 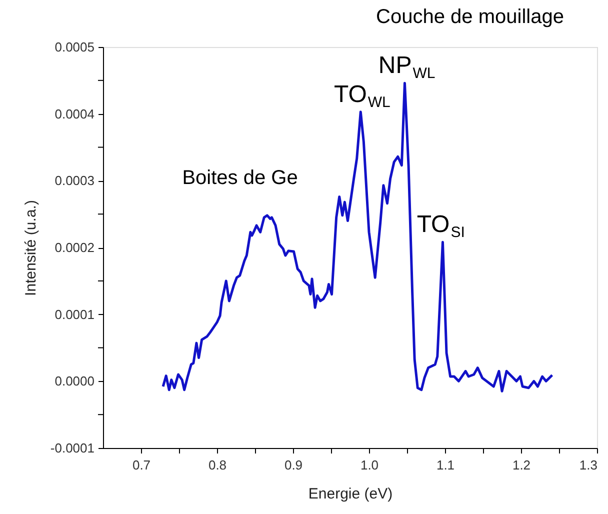 What do you see at coordinates (74, 381) in the screenshot?
I see `y-tick-label: 0.0000` at bounding box center [74, 381].